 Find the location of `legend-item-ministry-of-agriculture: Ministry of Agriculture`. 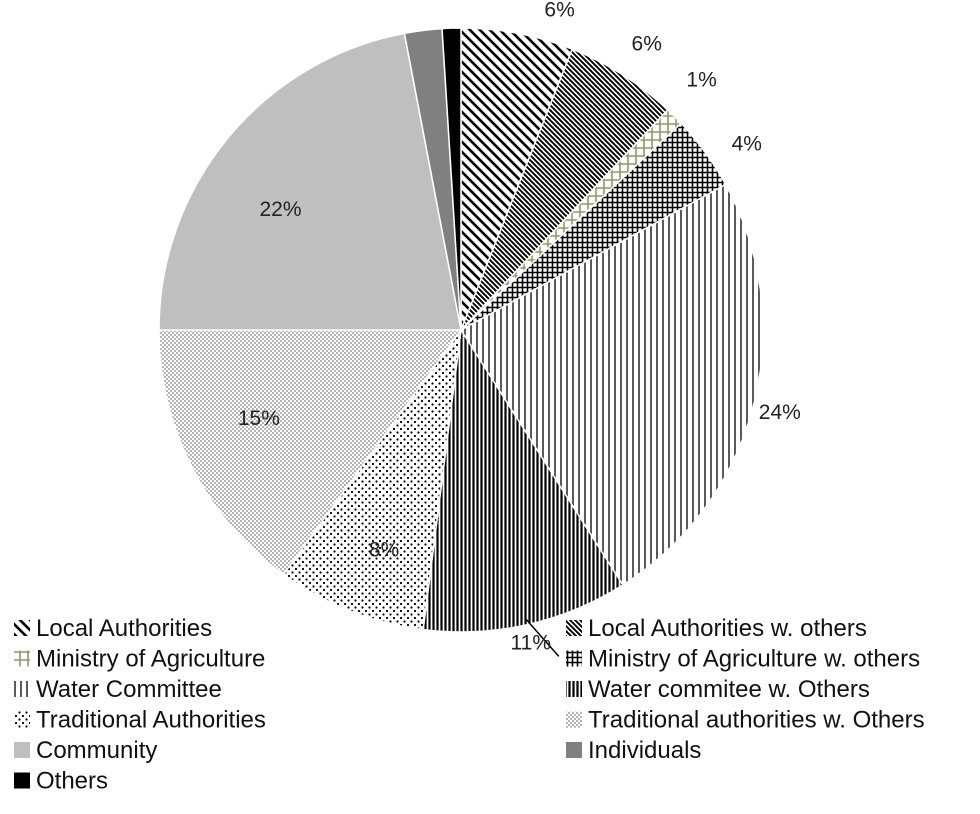

legend-item-ministry-of-agriculture: Ministry of Agriculture is located at coordinates (139, 659).